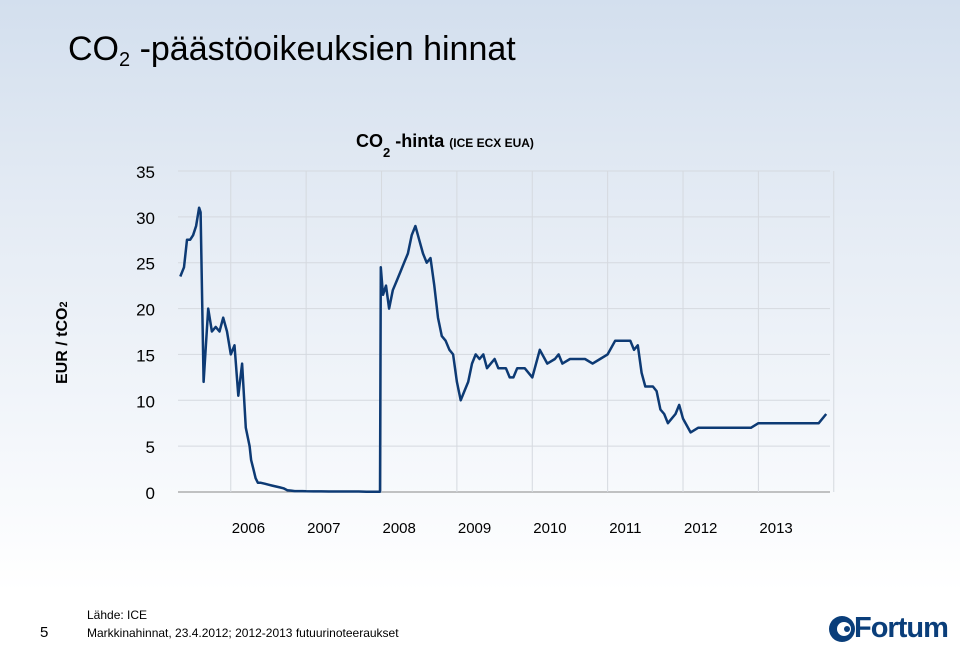  I want to click on x-tick-label: 2009, so click(474, 528).